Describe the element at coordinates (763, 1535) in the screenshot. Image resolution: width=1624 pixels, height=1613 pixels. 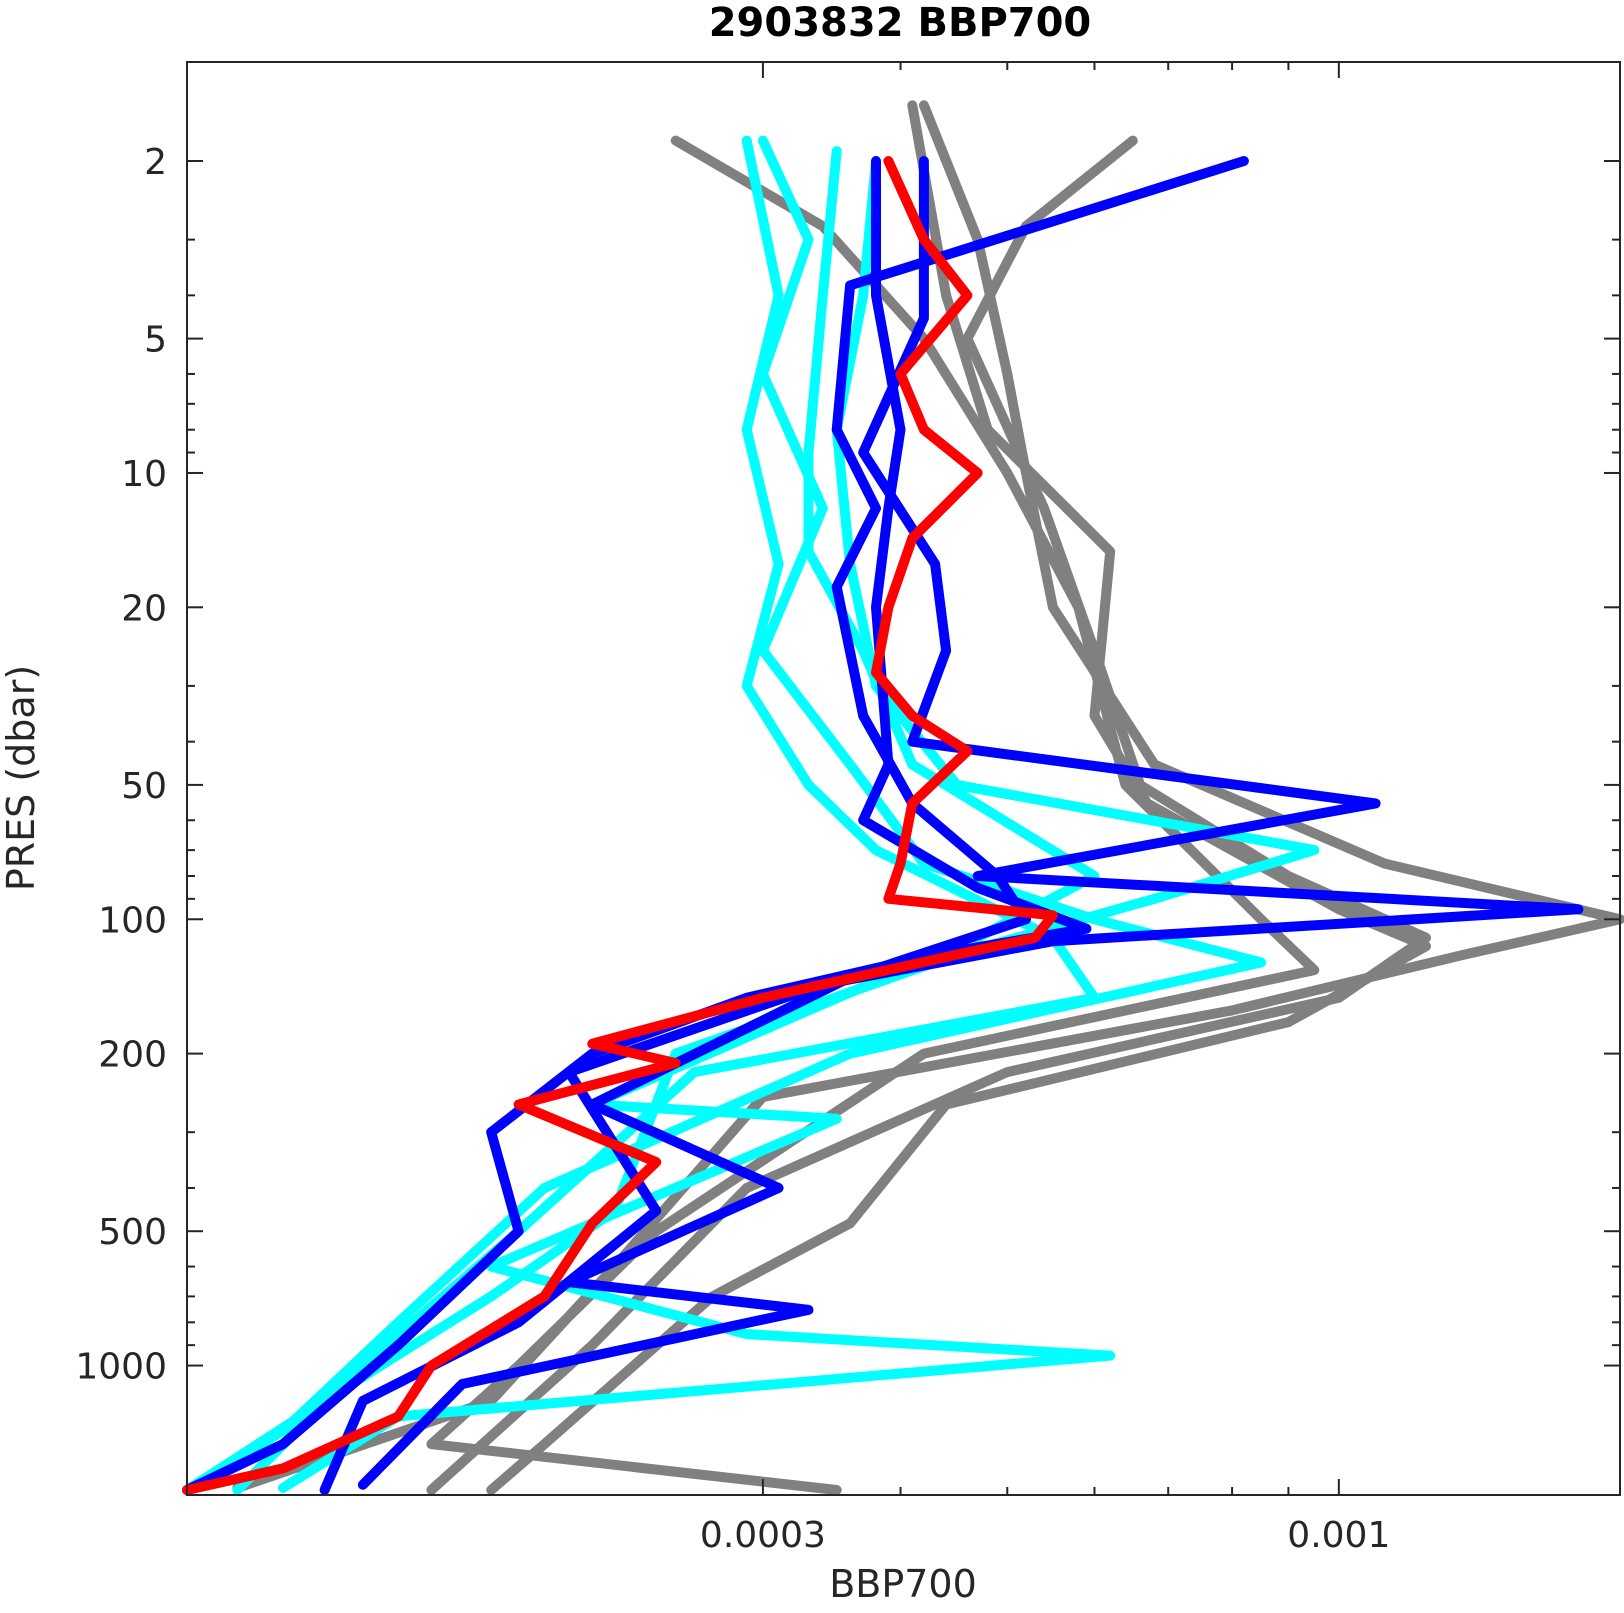
I see `x-tick-label: 0.0003` at that location.